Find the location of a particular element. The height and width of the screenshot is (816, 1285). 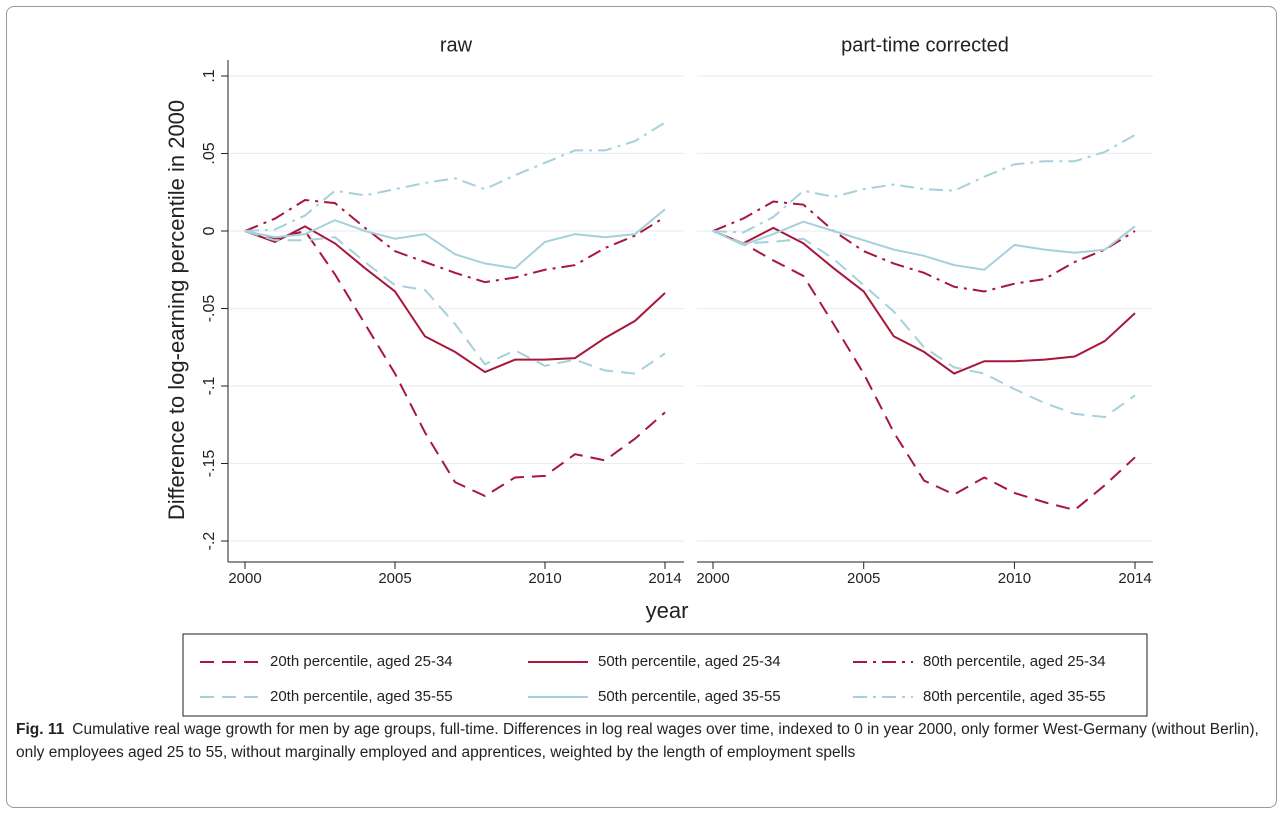

y-tick-label: .1 is located at coordinates (209, 75).